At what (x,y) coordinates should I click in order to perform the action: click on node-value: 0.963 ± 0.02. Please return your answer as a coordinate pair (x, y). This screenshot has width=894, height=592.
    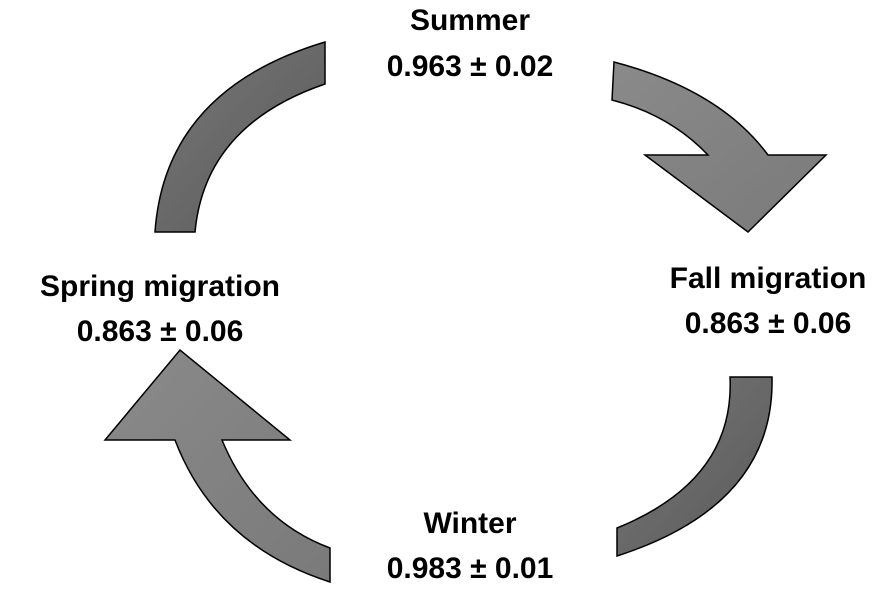
    Looking at the image, I should click on (470, 66).